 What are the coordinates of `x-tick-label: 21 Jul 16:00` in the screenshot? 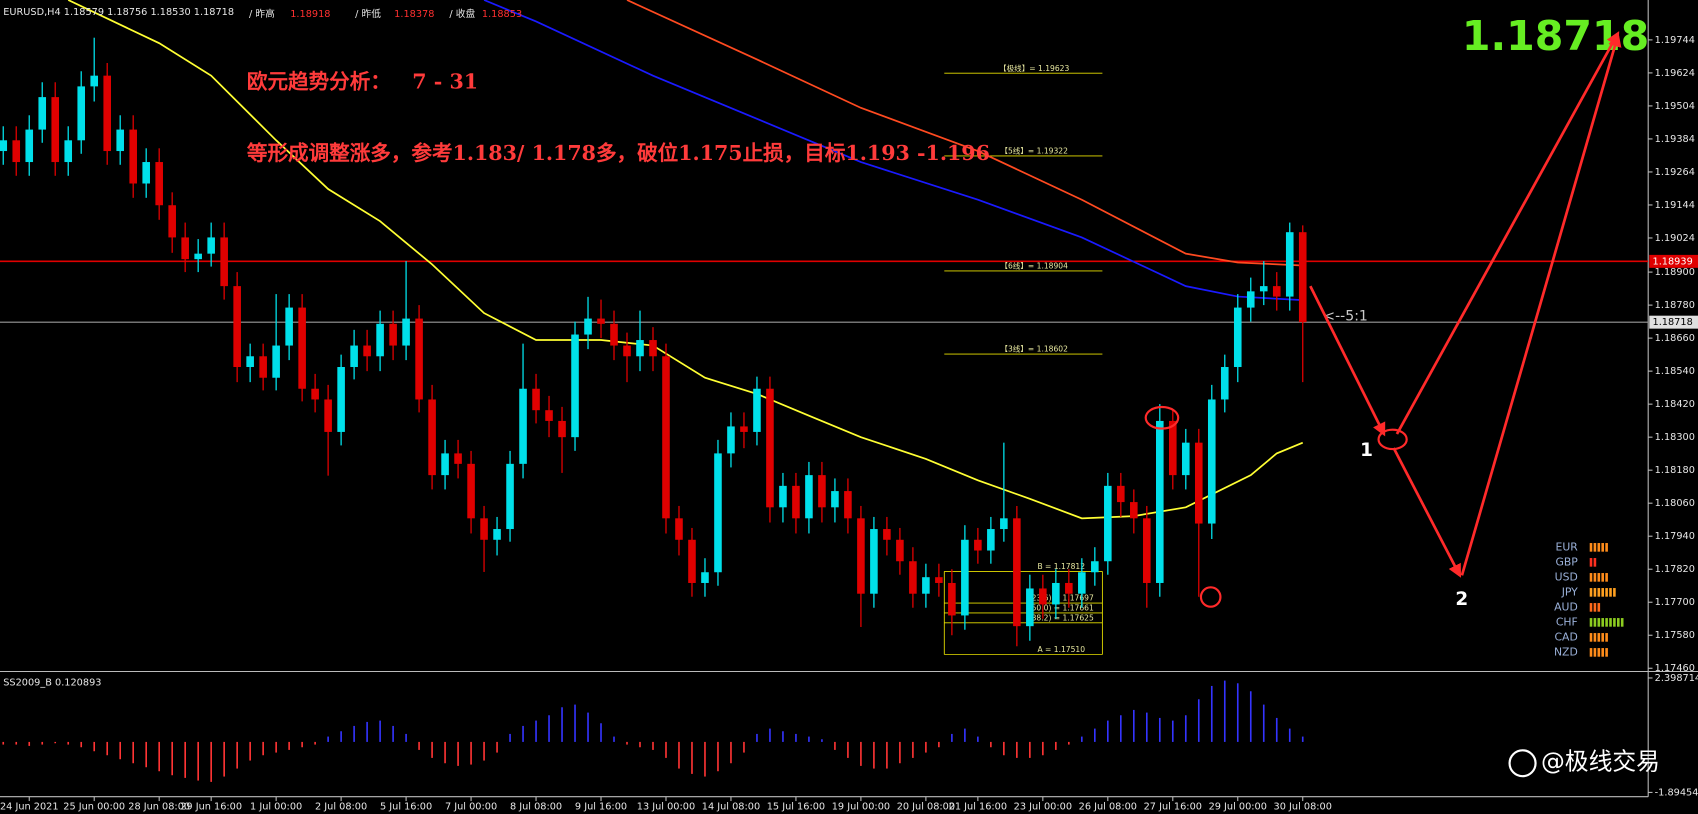 It's located at (978, 806).